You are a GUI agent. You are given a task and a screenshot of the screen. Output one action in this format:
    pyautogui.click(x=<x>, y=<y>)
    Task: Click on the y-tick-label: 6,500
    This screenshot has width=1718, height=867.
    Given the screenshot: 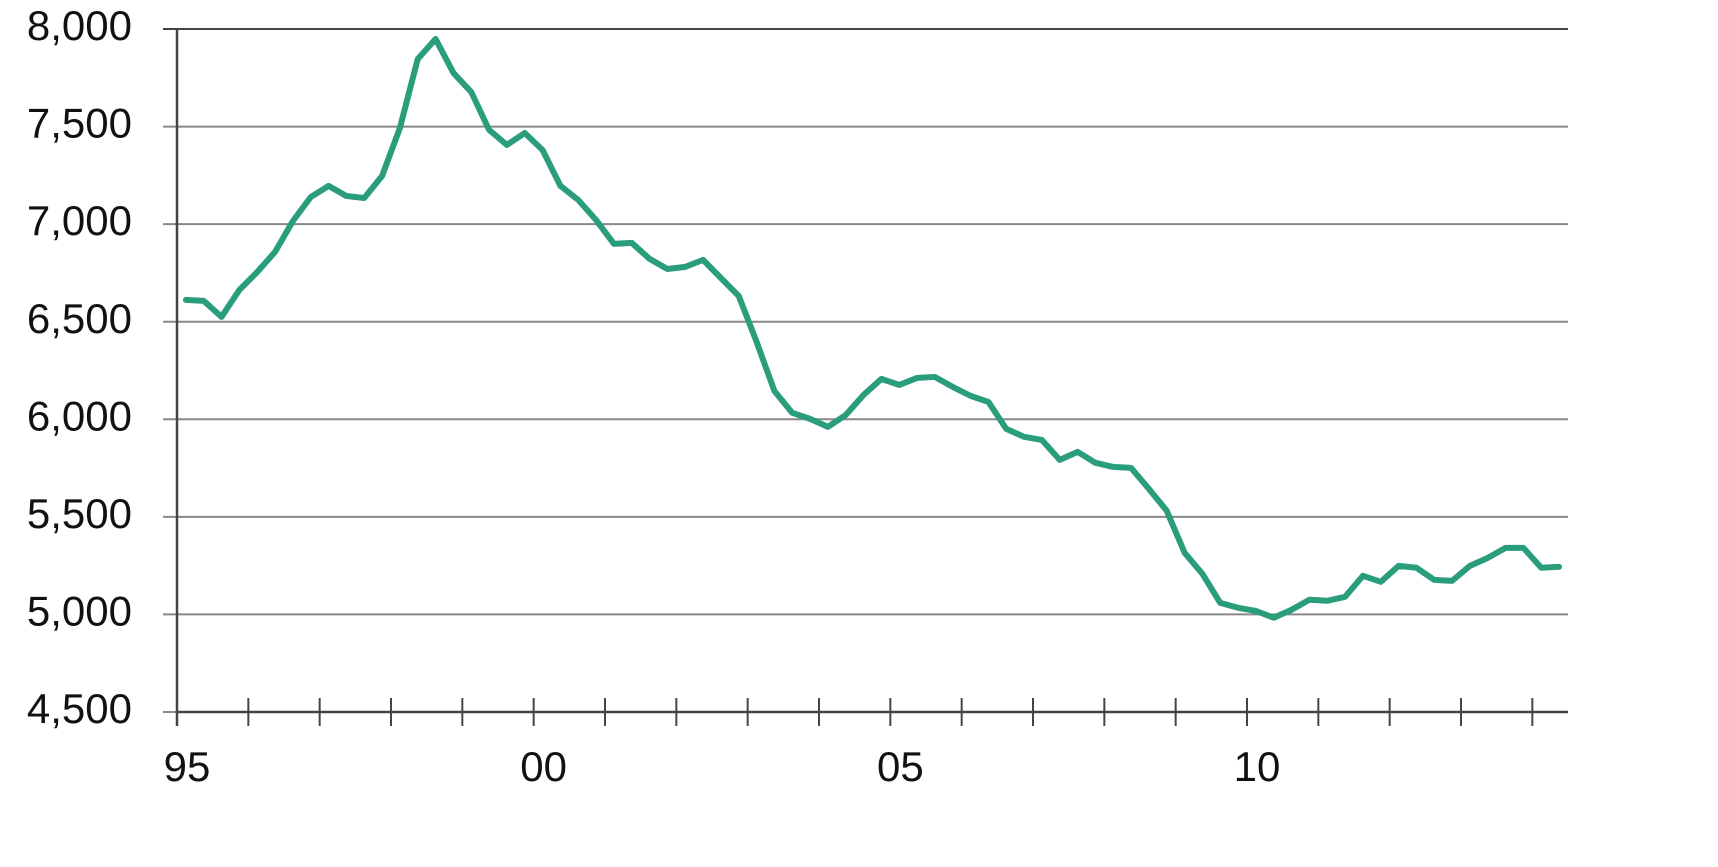 What is the action you would take?
    pyautogui.click(x=79, y=318)
    